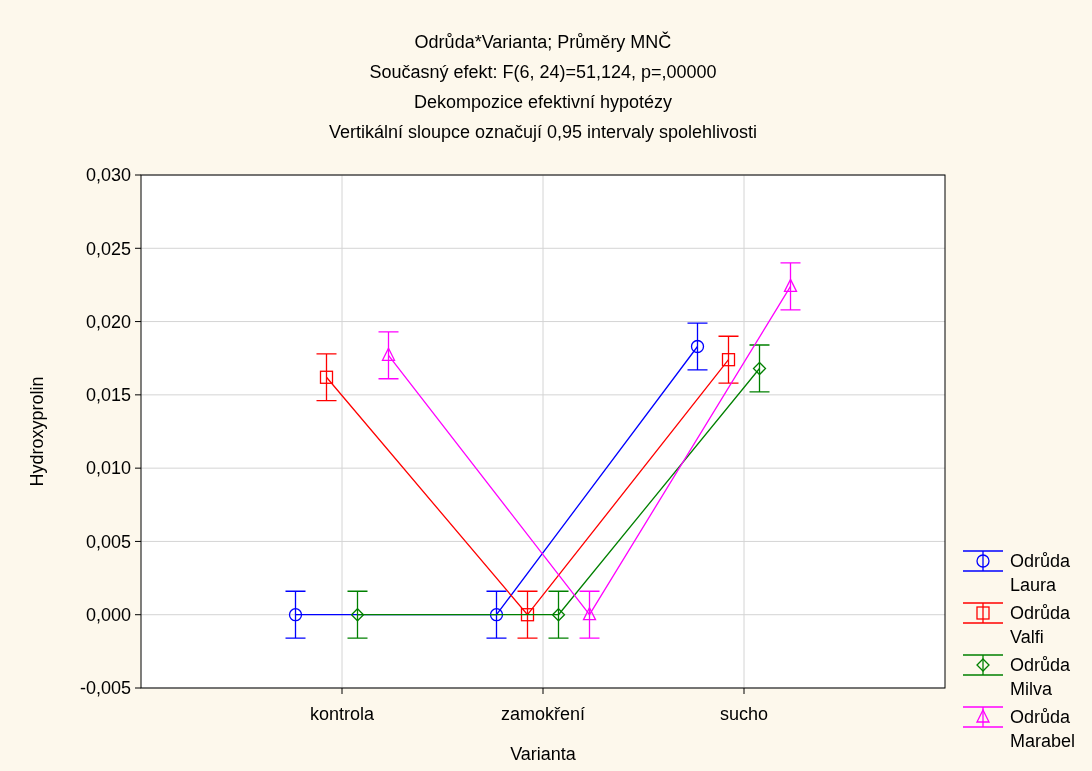 The image size is (1092, 771). Describe the element at coordinates (108, 248) in the screenshot. I see `y-tick-label: 0,025` at that location.